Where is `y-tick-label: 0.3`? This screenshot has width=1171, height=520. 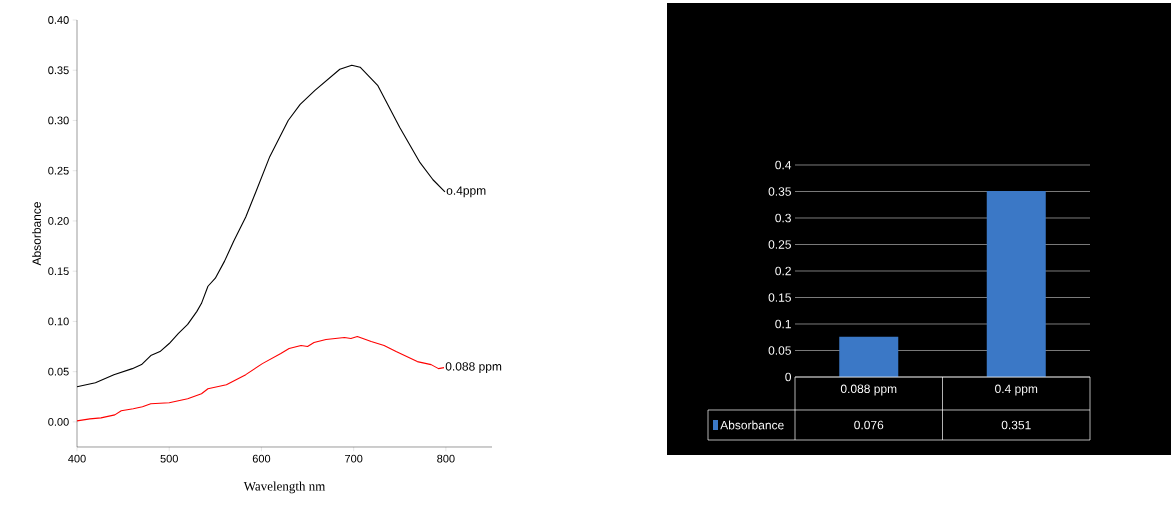 y-tick-label: 0.3 is located at coordinates (783, 218).